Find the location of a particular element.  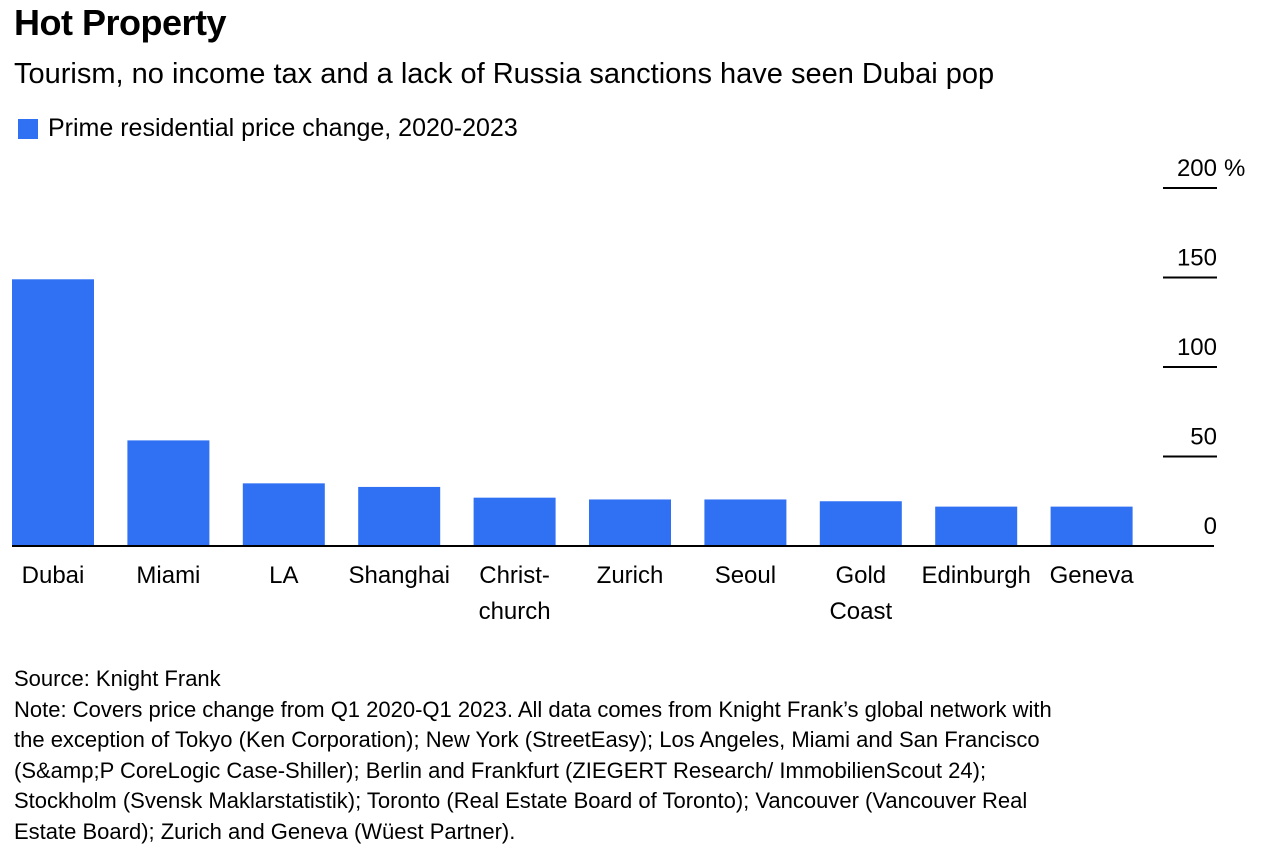

x-tick-label: Shanghai is located at coordinates (398, 575).